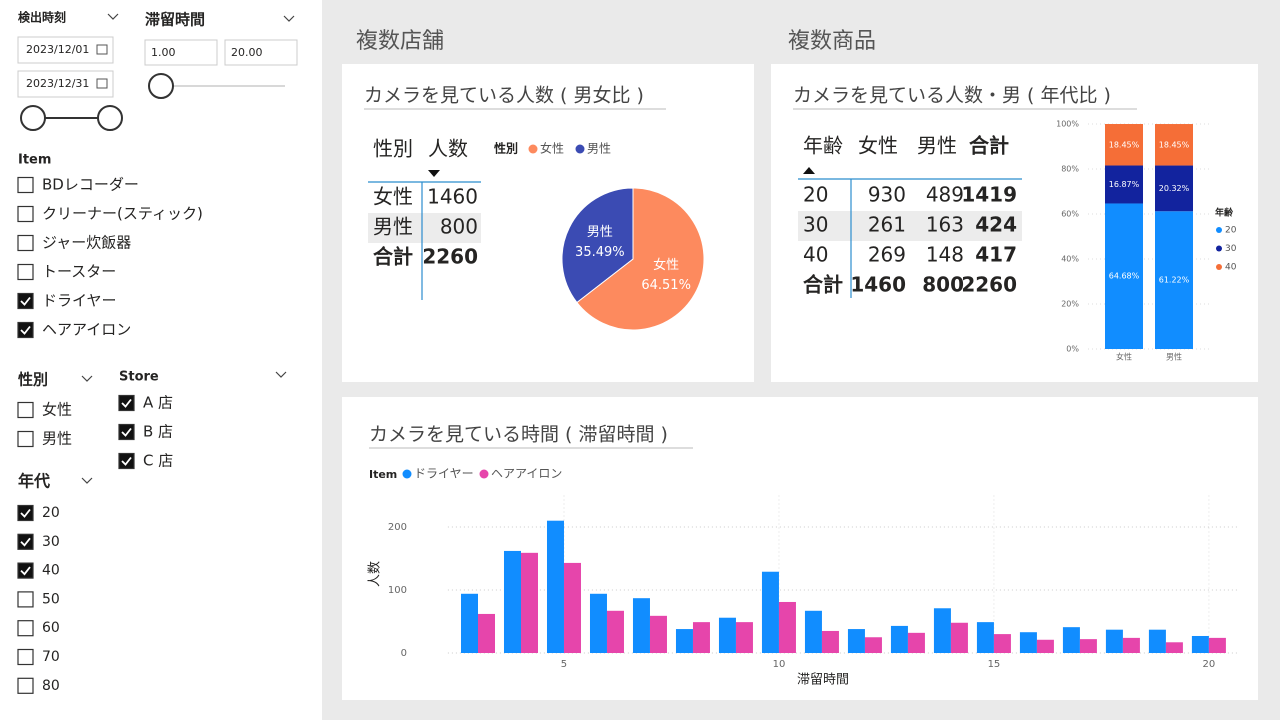 The width and height of the screenshot is (1280, 720). Describe the element at coordinates (1231, 268) in the screenshot. I see `legend-label: 40` at that location.